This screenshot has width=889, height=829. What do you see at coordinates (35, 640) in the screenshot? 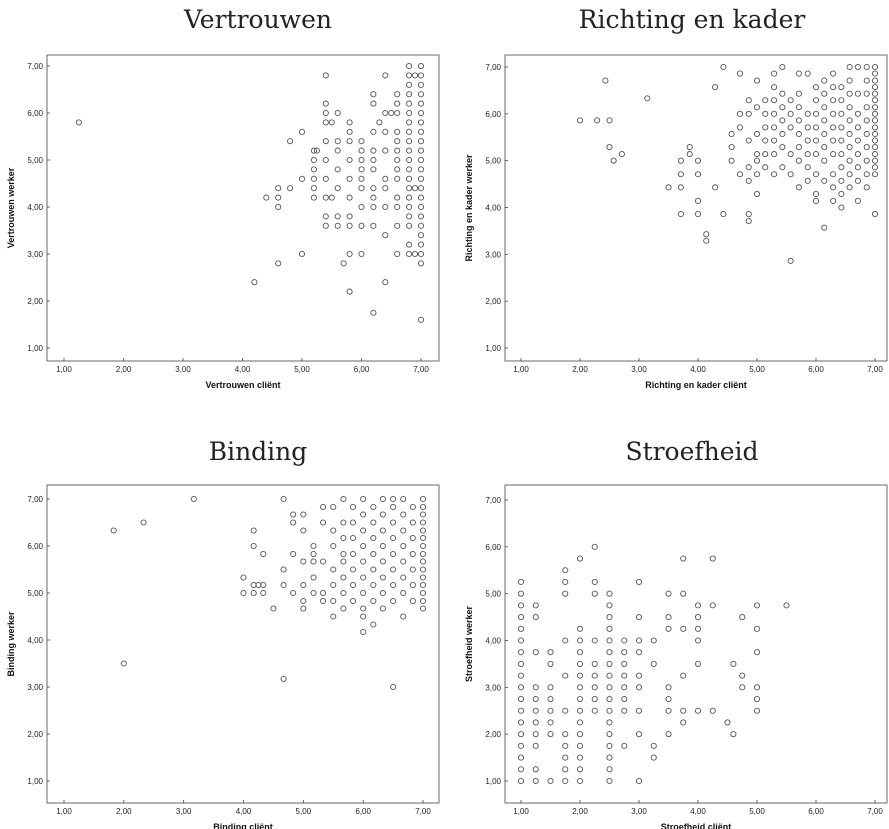
I see `y-tick-label: 4,00` at bounding box center [35, 640].